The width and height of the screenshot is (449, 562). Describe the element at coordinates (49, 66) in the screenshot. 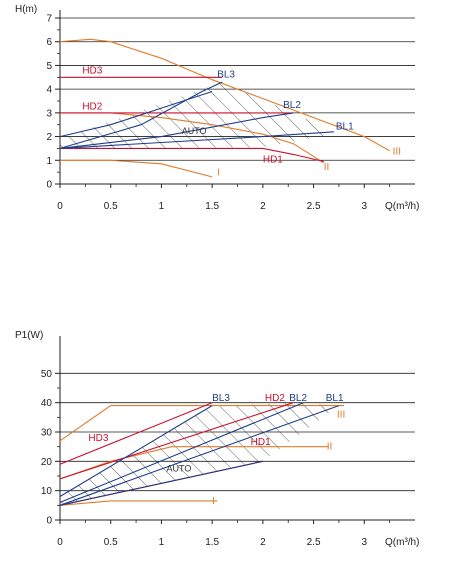

I see `y-tick-label: 5` at that location.